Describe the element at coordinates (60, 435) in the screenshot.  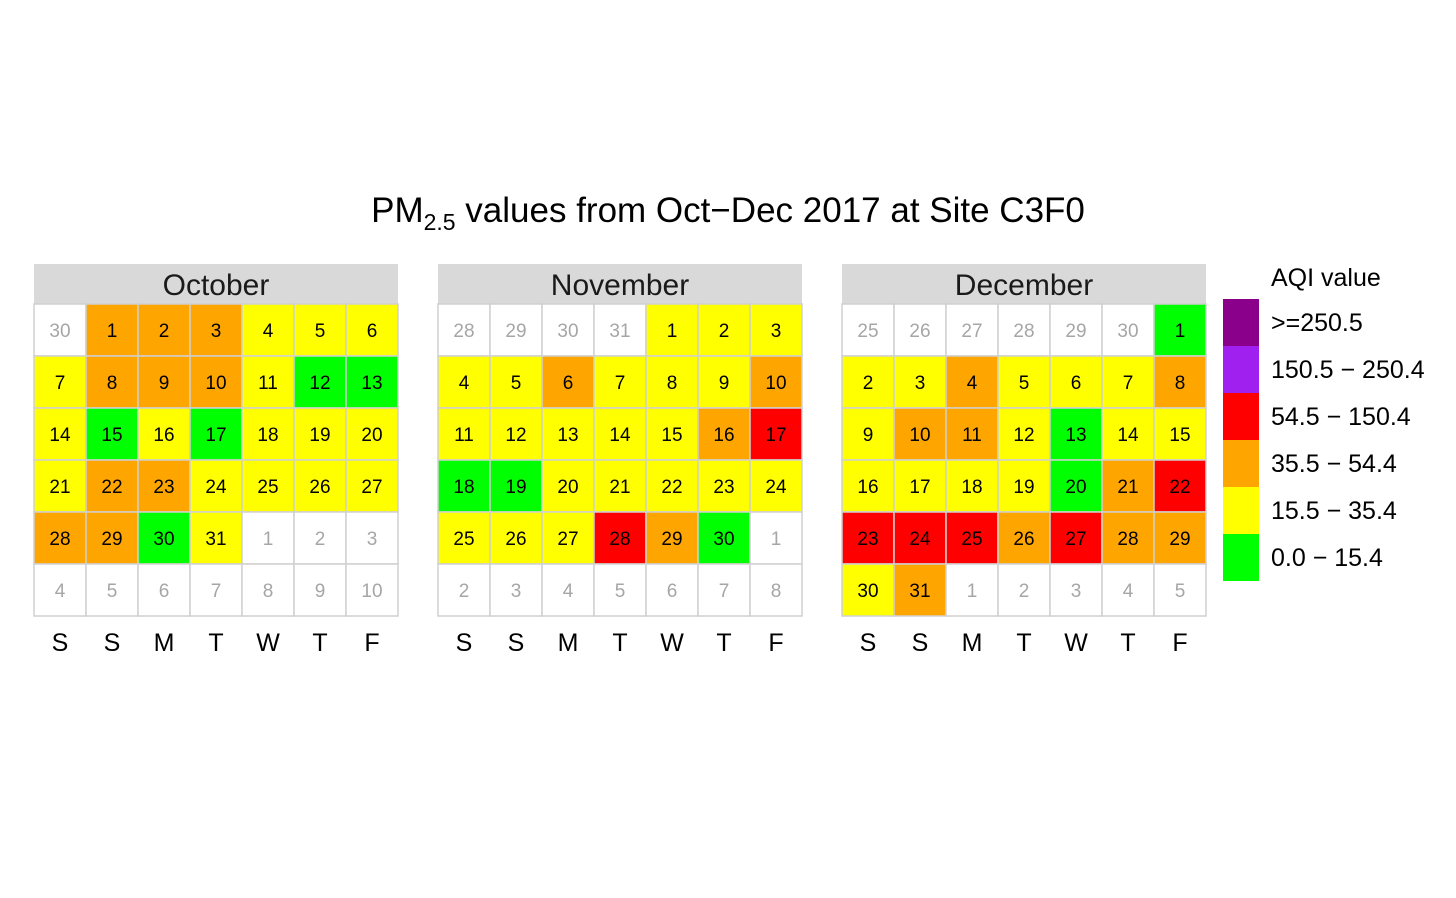
I see `day-number: 14` at that location.